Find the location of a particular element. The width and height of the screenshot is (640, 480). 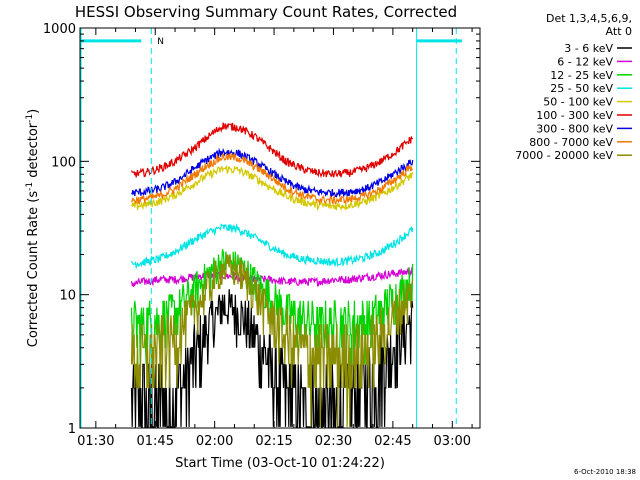

x-tick-label-4: 02:30 is located at coordinates (333, 441).